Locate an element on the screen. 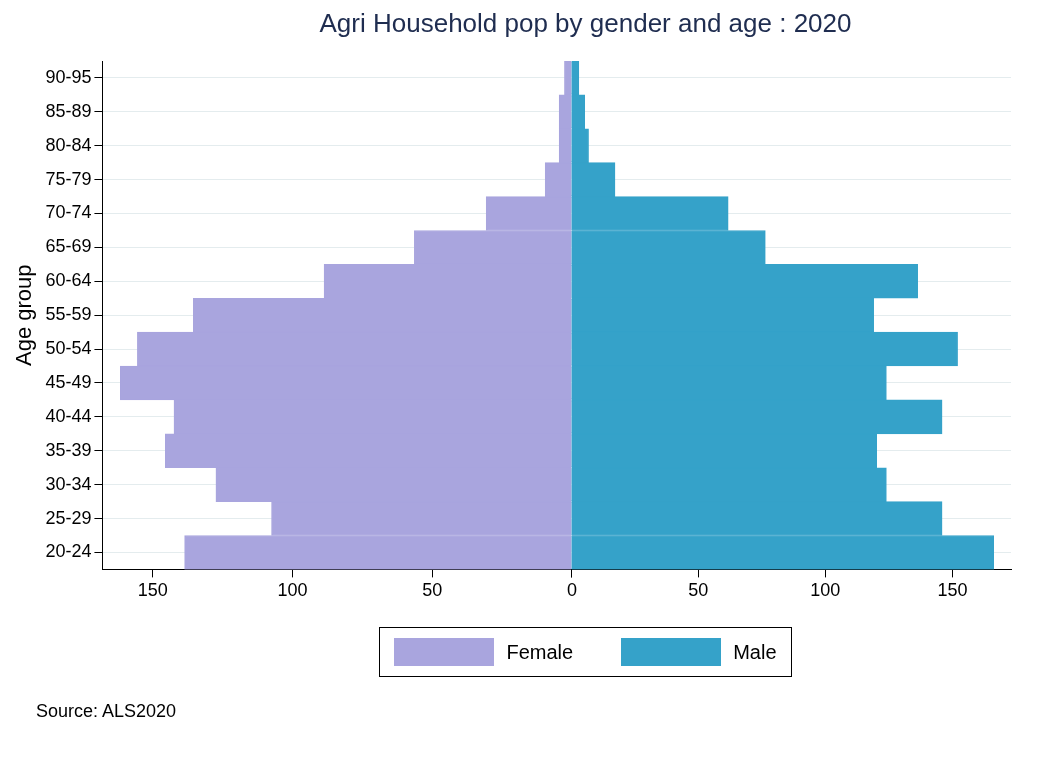 This screenshot has height=772, width=1061. y-tick-label: 85-89 is located at coordinates (68, 110).